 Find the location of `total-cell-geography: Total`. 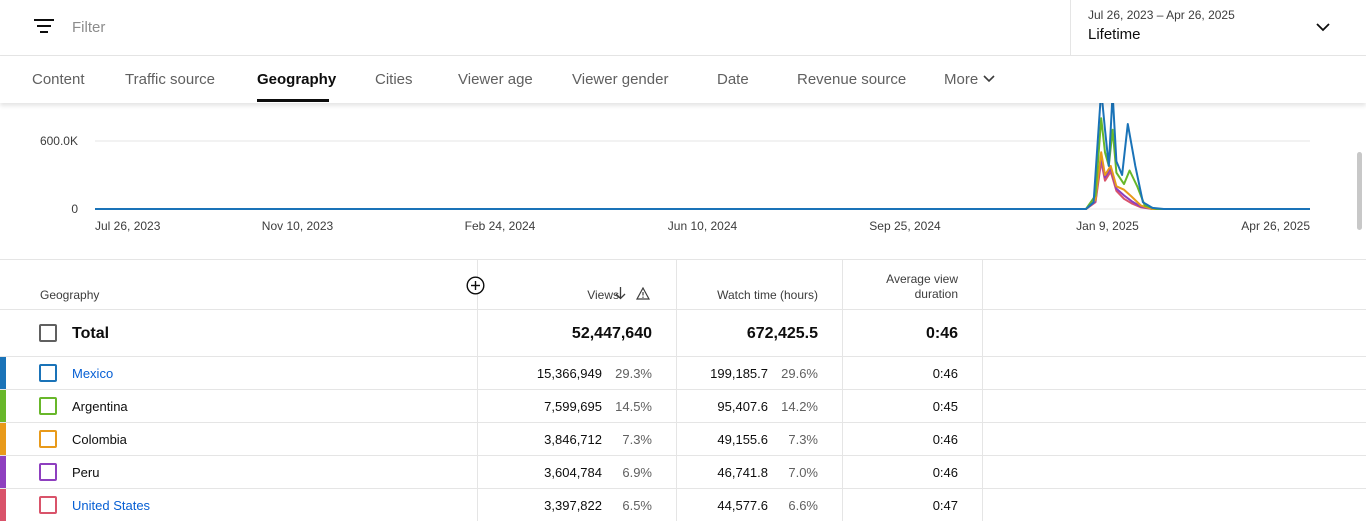

total-cell-geography: Total is located at coordinates (238, 333).